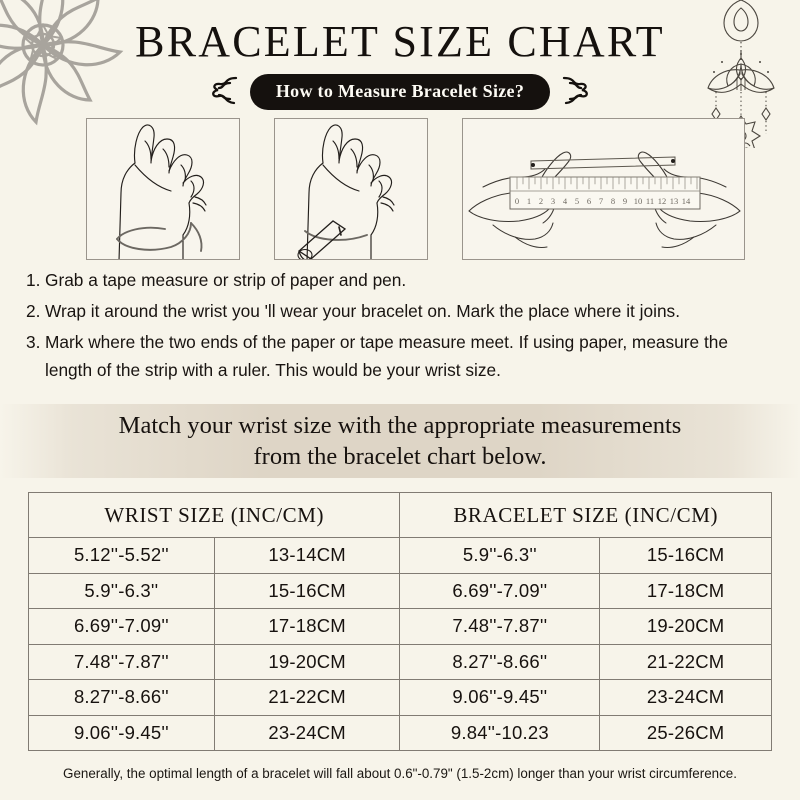 This screenshot has height=800, width=800. What do you see at coordinates (121, 732) in the screenshot?
I see `cell-wrist-inch: 9.06''-9.45''` at bounding box center [121, 732].